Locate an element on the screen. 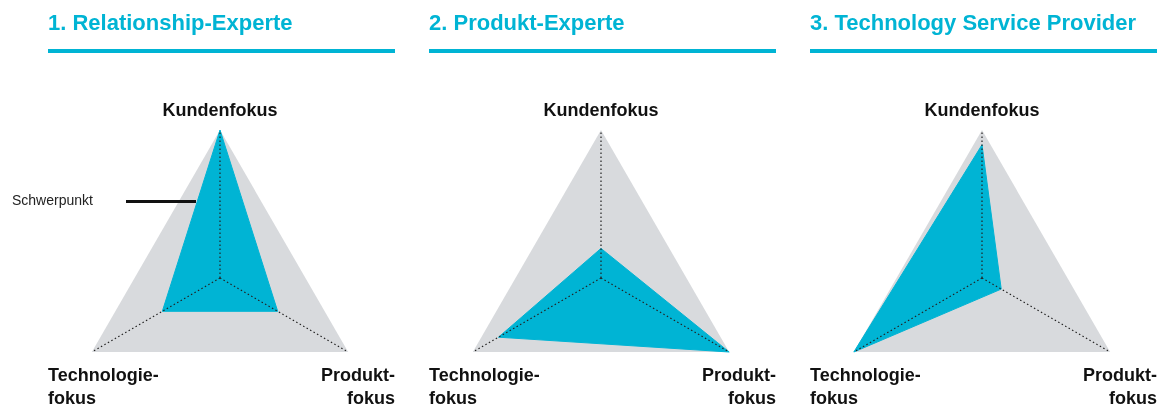 This screenshot has width=1159, height=411. chart-title: 2. Produkt-Experte is located at coordinates (527, 23).